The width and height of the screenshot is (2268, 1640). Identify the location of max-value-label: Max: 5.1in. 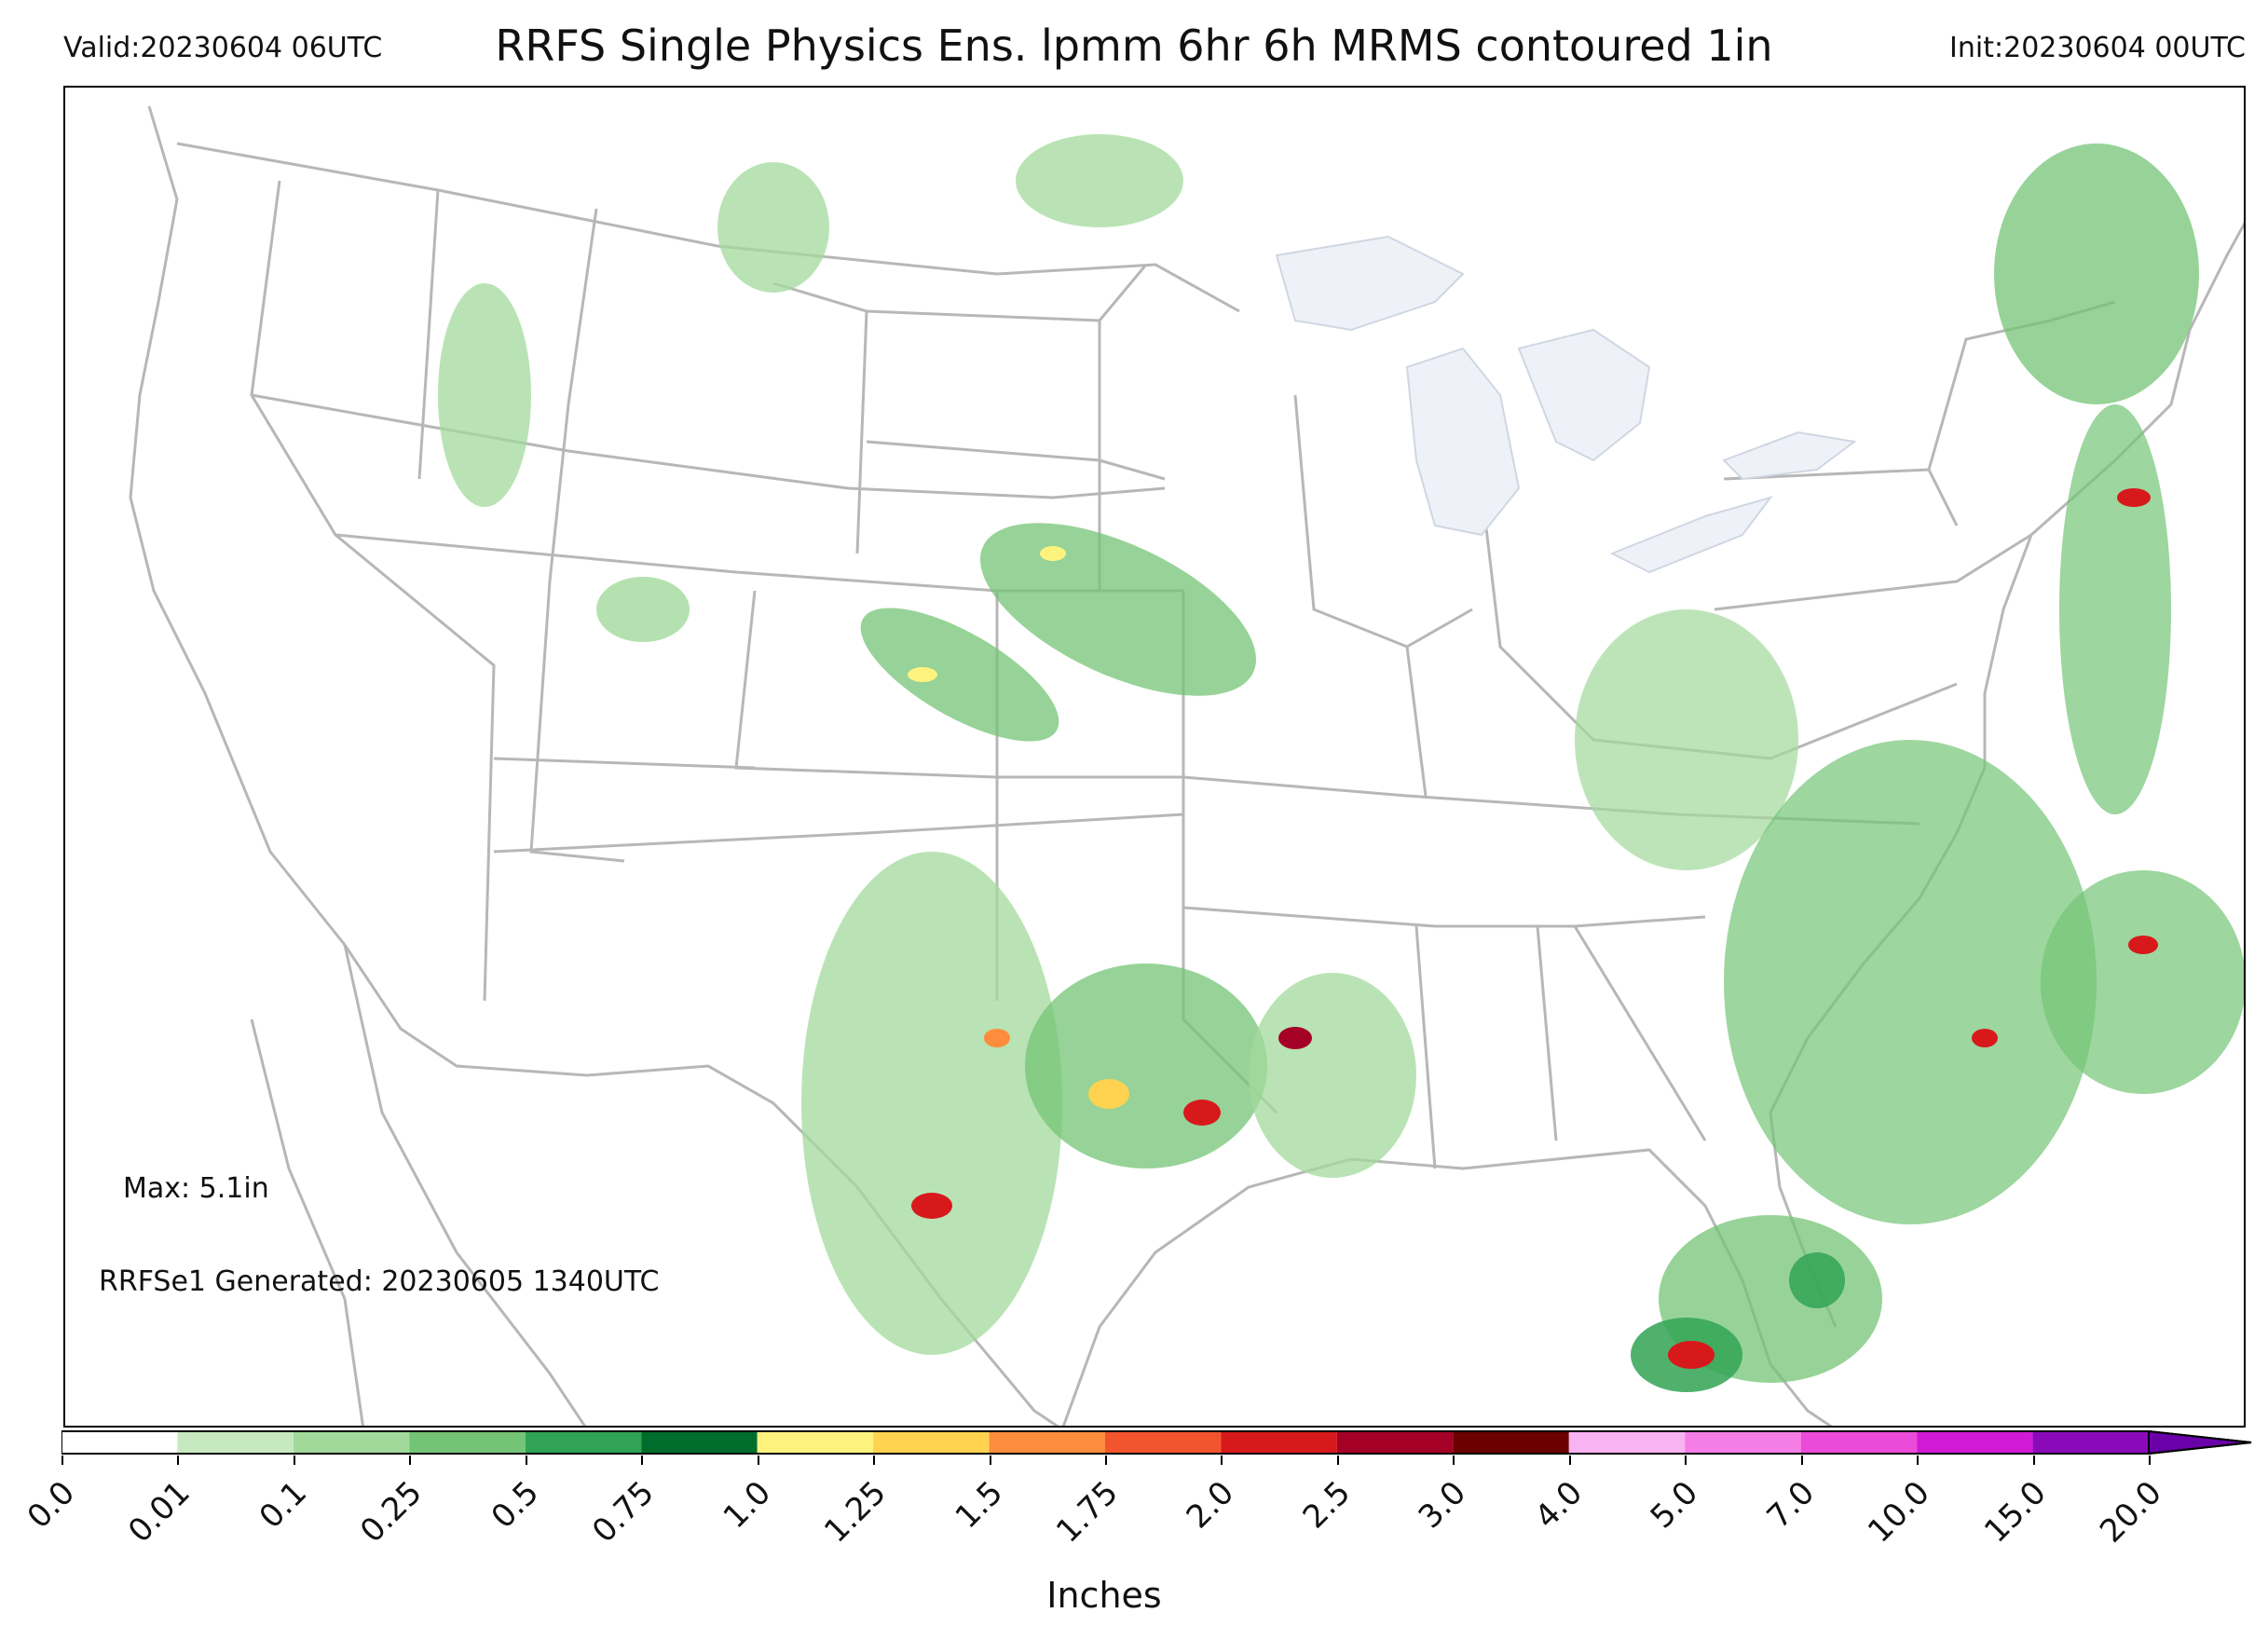
(196, 1188).